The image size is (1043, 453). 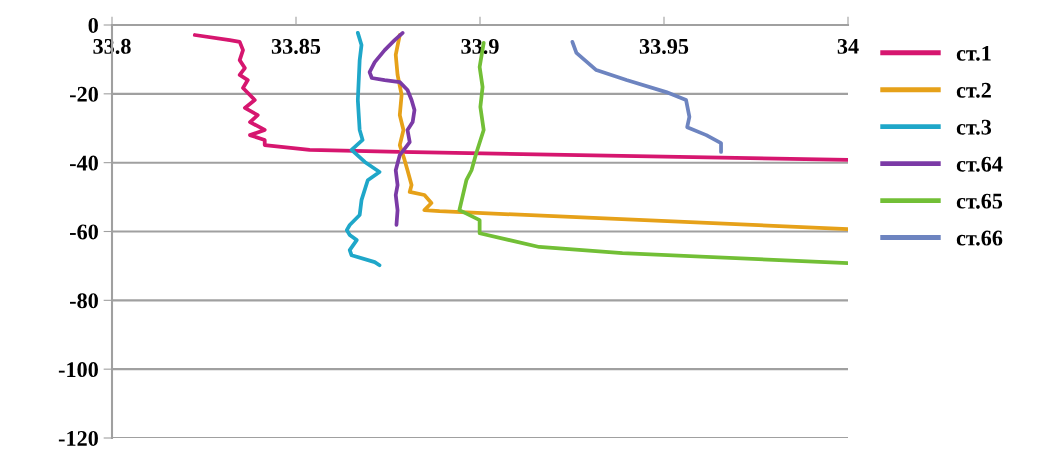 What do you see at coordinates (84, 94) in the screenshot?
I see `y-tick-label: -20` at bounding box center [84, 94].